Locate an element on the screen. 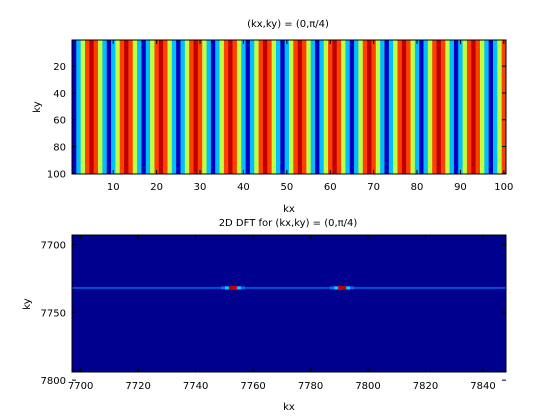 This screenshot has width=560, height=420. dft-plot-xlabel: kx is located at coordinates (289, 407).